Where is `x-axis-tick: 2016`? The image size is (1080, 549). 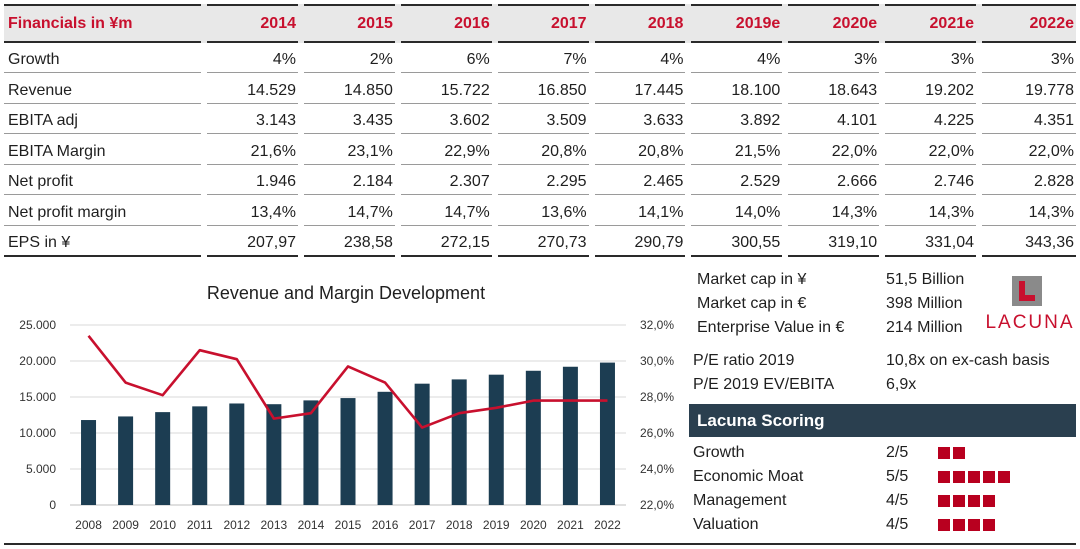 x-axis-tick: 2016 is located at coordinates (385, 525).